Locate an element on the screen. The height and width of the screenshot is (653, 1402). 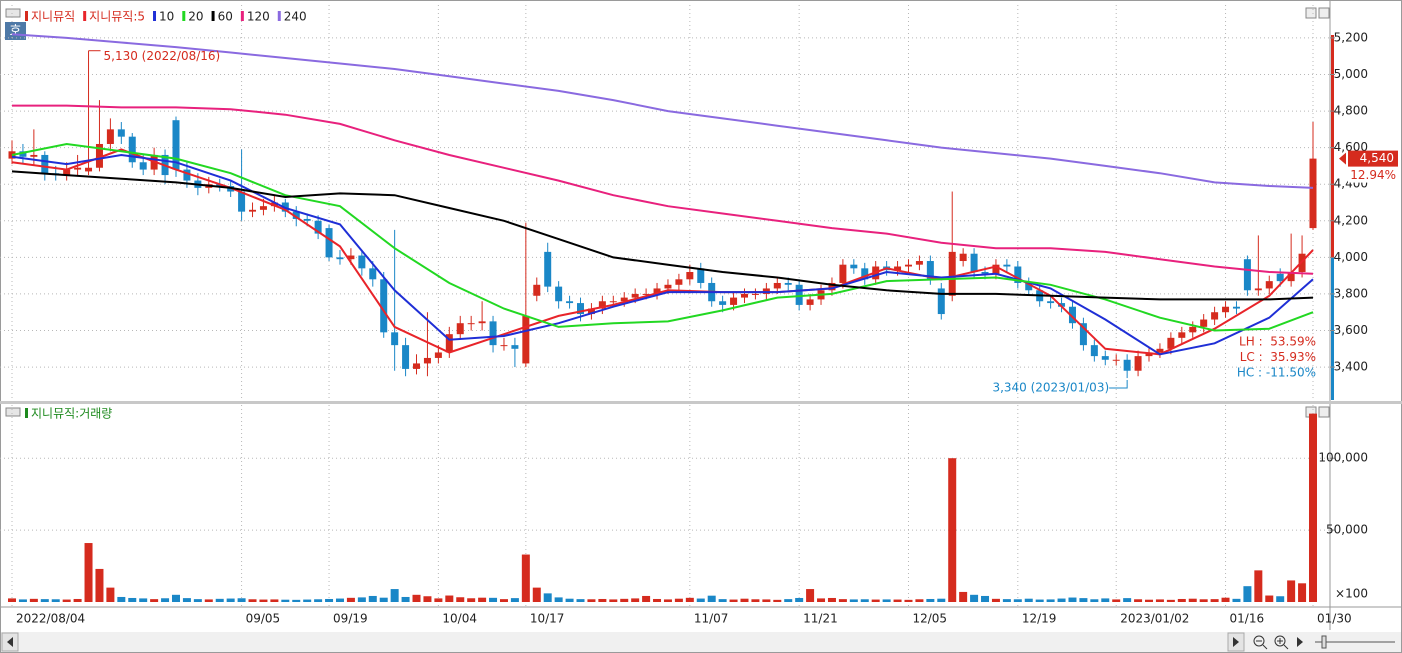
legend-label: 지니뮤직 is located at coordinates (53, 17).